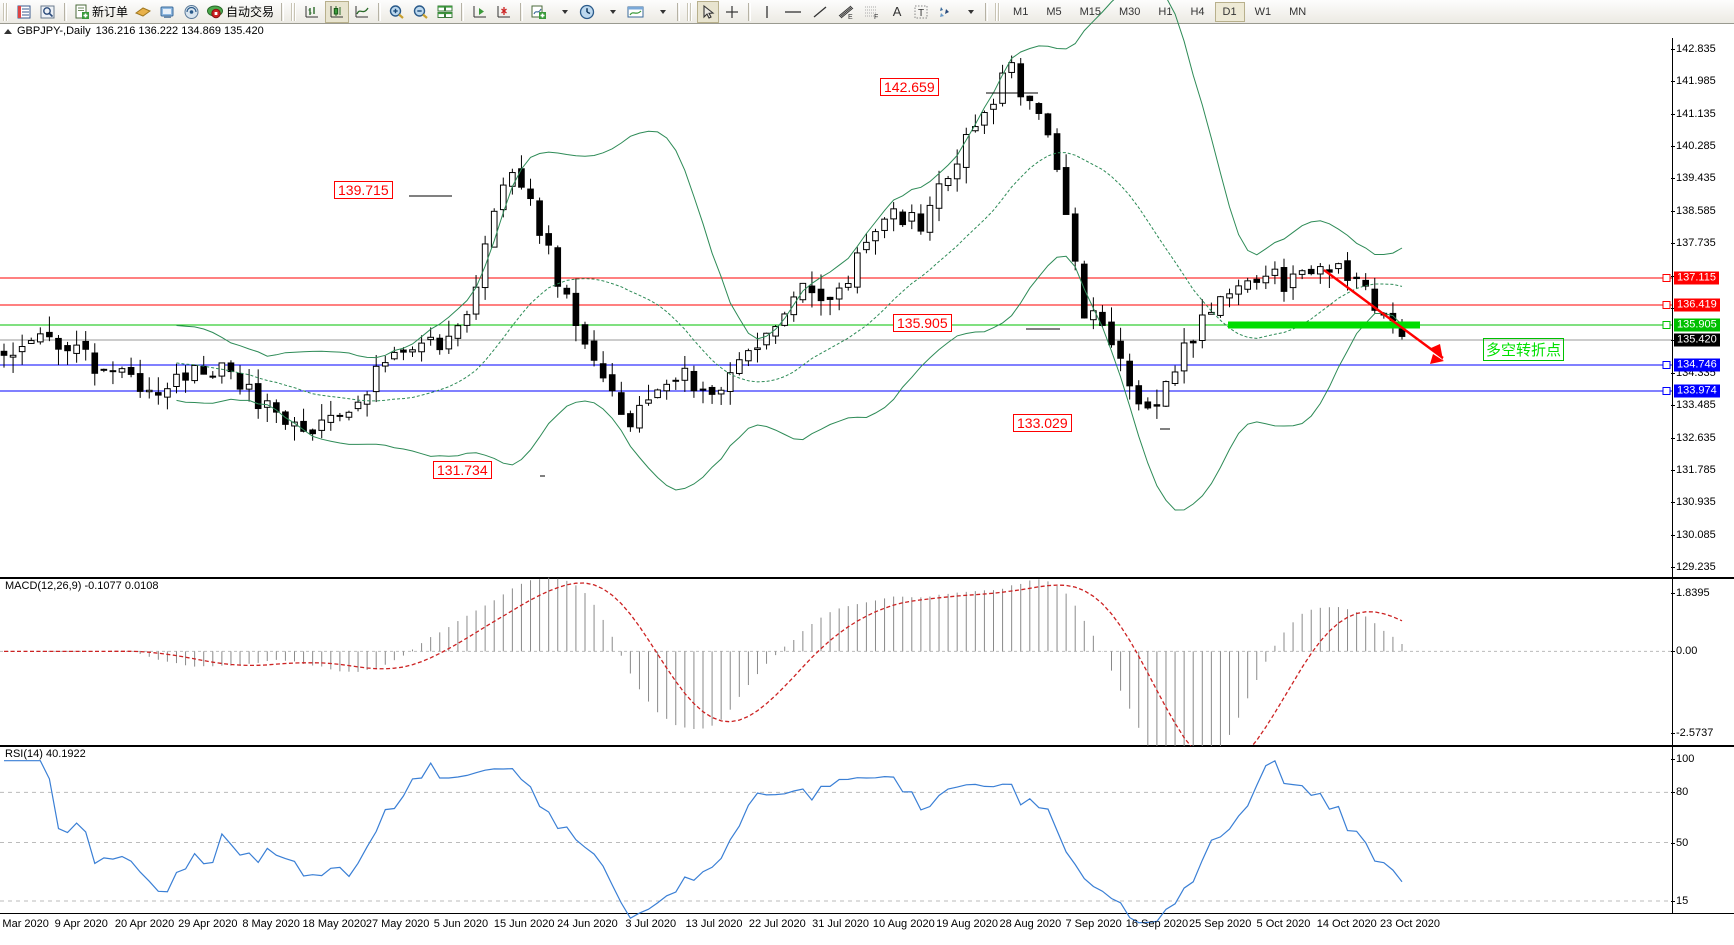 The width and height of the screenshot is (1734, 945). Describe the element at coordinates (445, 12) in the screenshot. I see `tile-windows-icon` at that location.